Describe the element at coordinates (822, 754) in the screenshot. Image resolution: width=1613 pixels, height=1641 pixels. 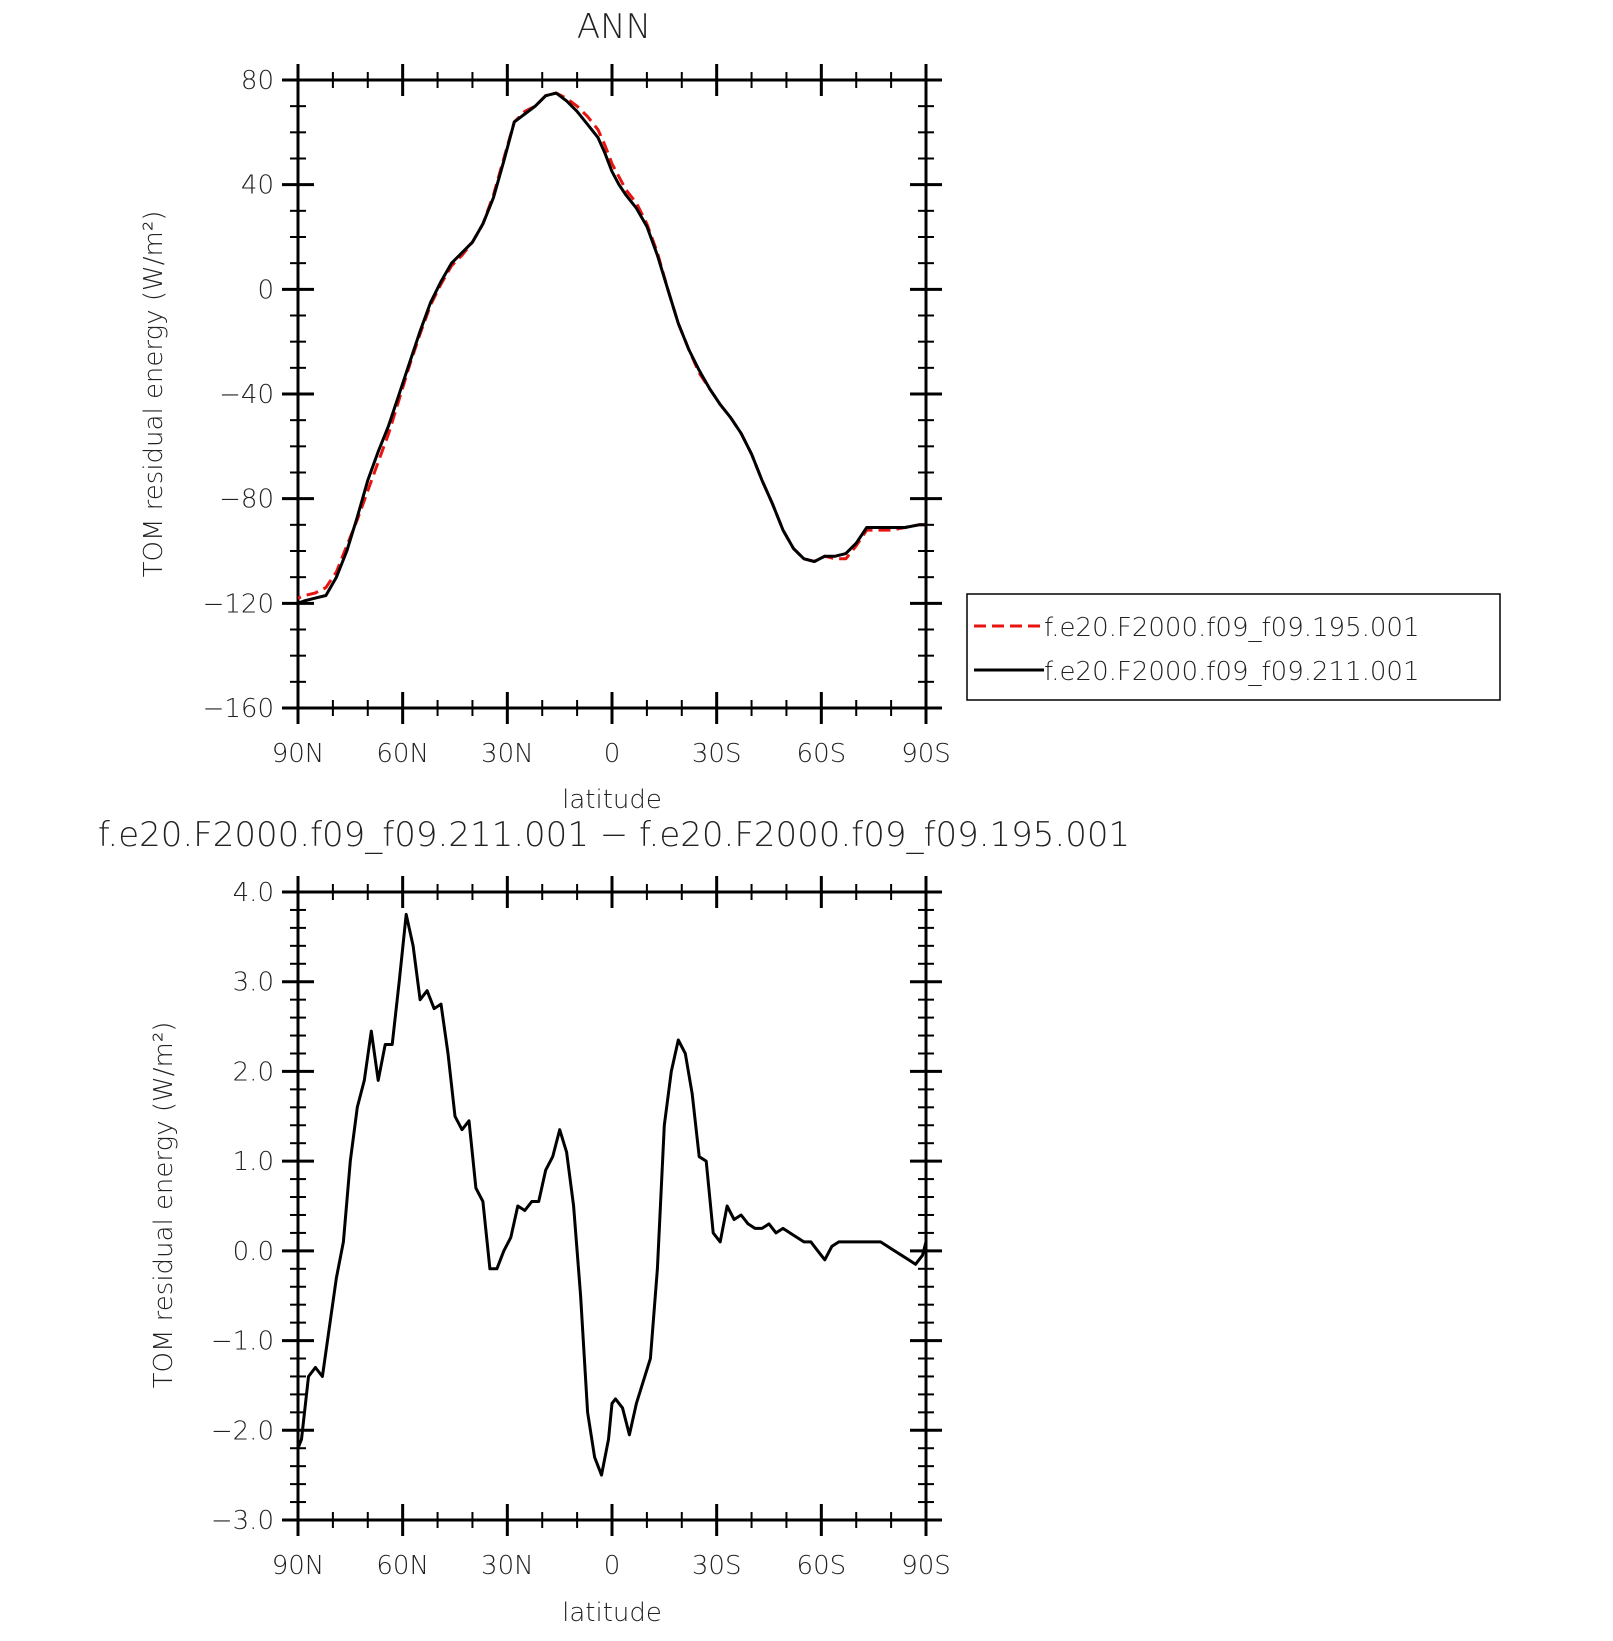
I see `top-x-tick-label: 60S` at that location.